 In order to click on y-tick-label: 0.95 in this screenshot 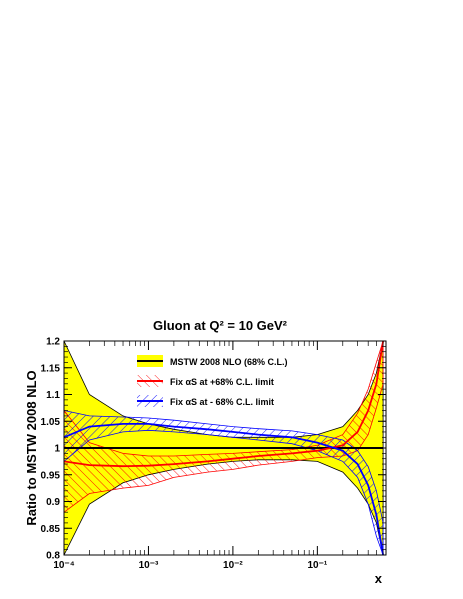, I will do `click(51, 475)`.